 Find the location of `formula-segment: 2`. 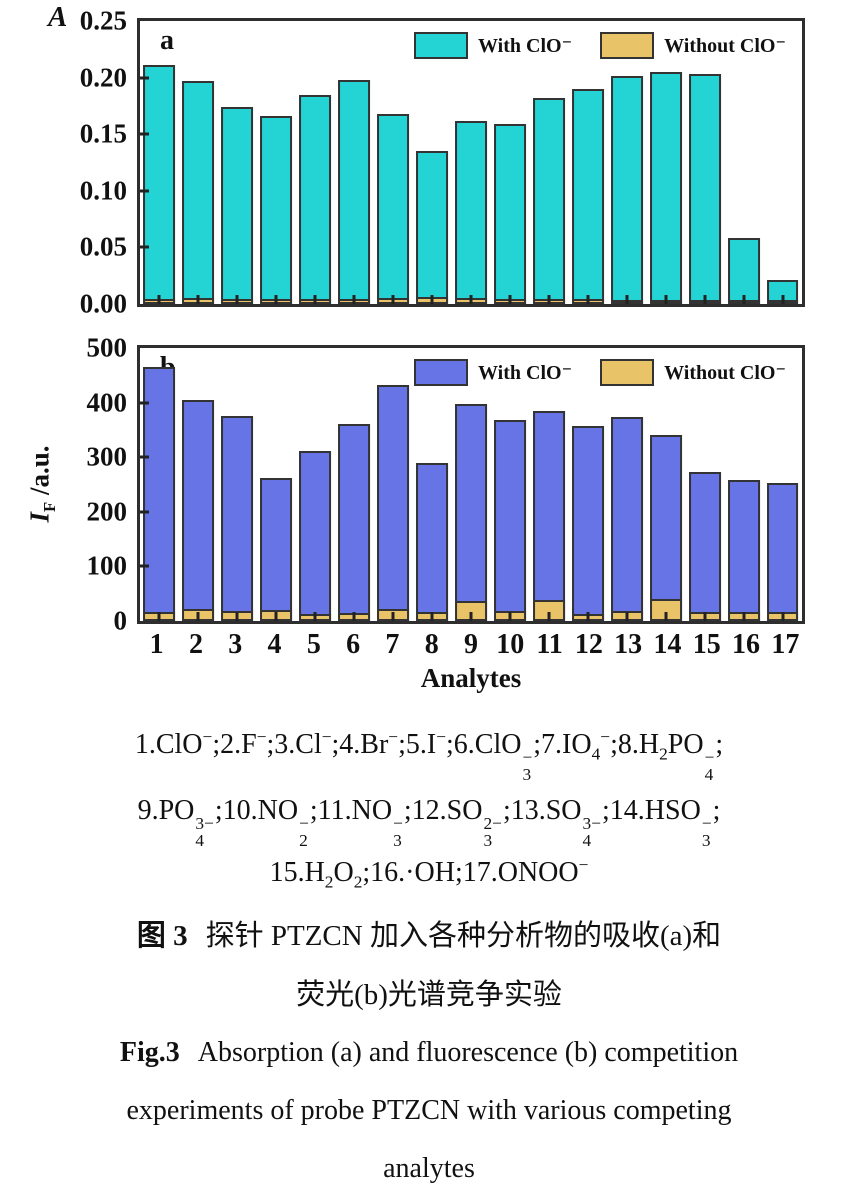

formula-segment: 2 is located at coordinates (663, 754).